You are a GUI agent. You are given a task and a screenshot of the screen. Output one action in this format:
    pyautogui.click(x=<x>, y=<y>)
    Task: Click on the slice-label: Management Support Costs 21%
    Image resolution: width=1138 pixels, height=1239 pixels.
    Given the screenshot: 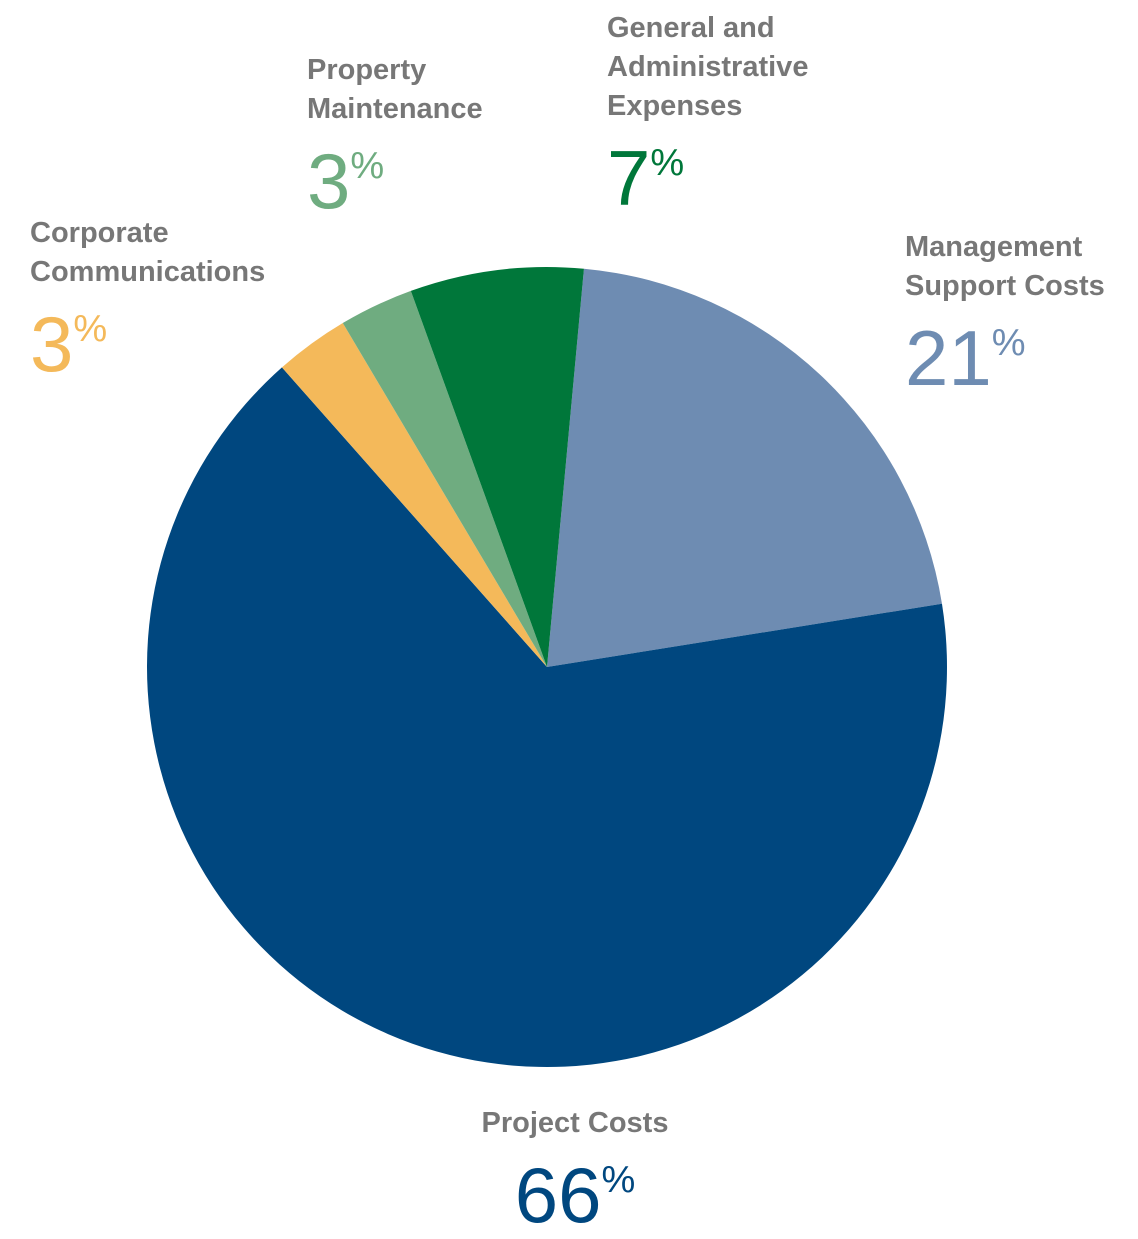 What is the action you would take?
    pyautogui.click(x=1021, y=312)
    